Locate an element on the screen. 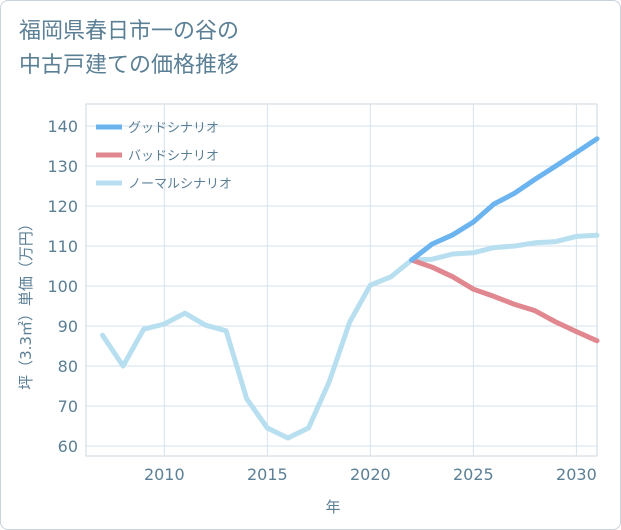  series-line-good is located at coordinates (504, 199).